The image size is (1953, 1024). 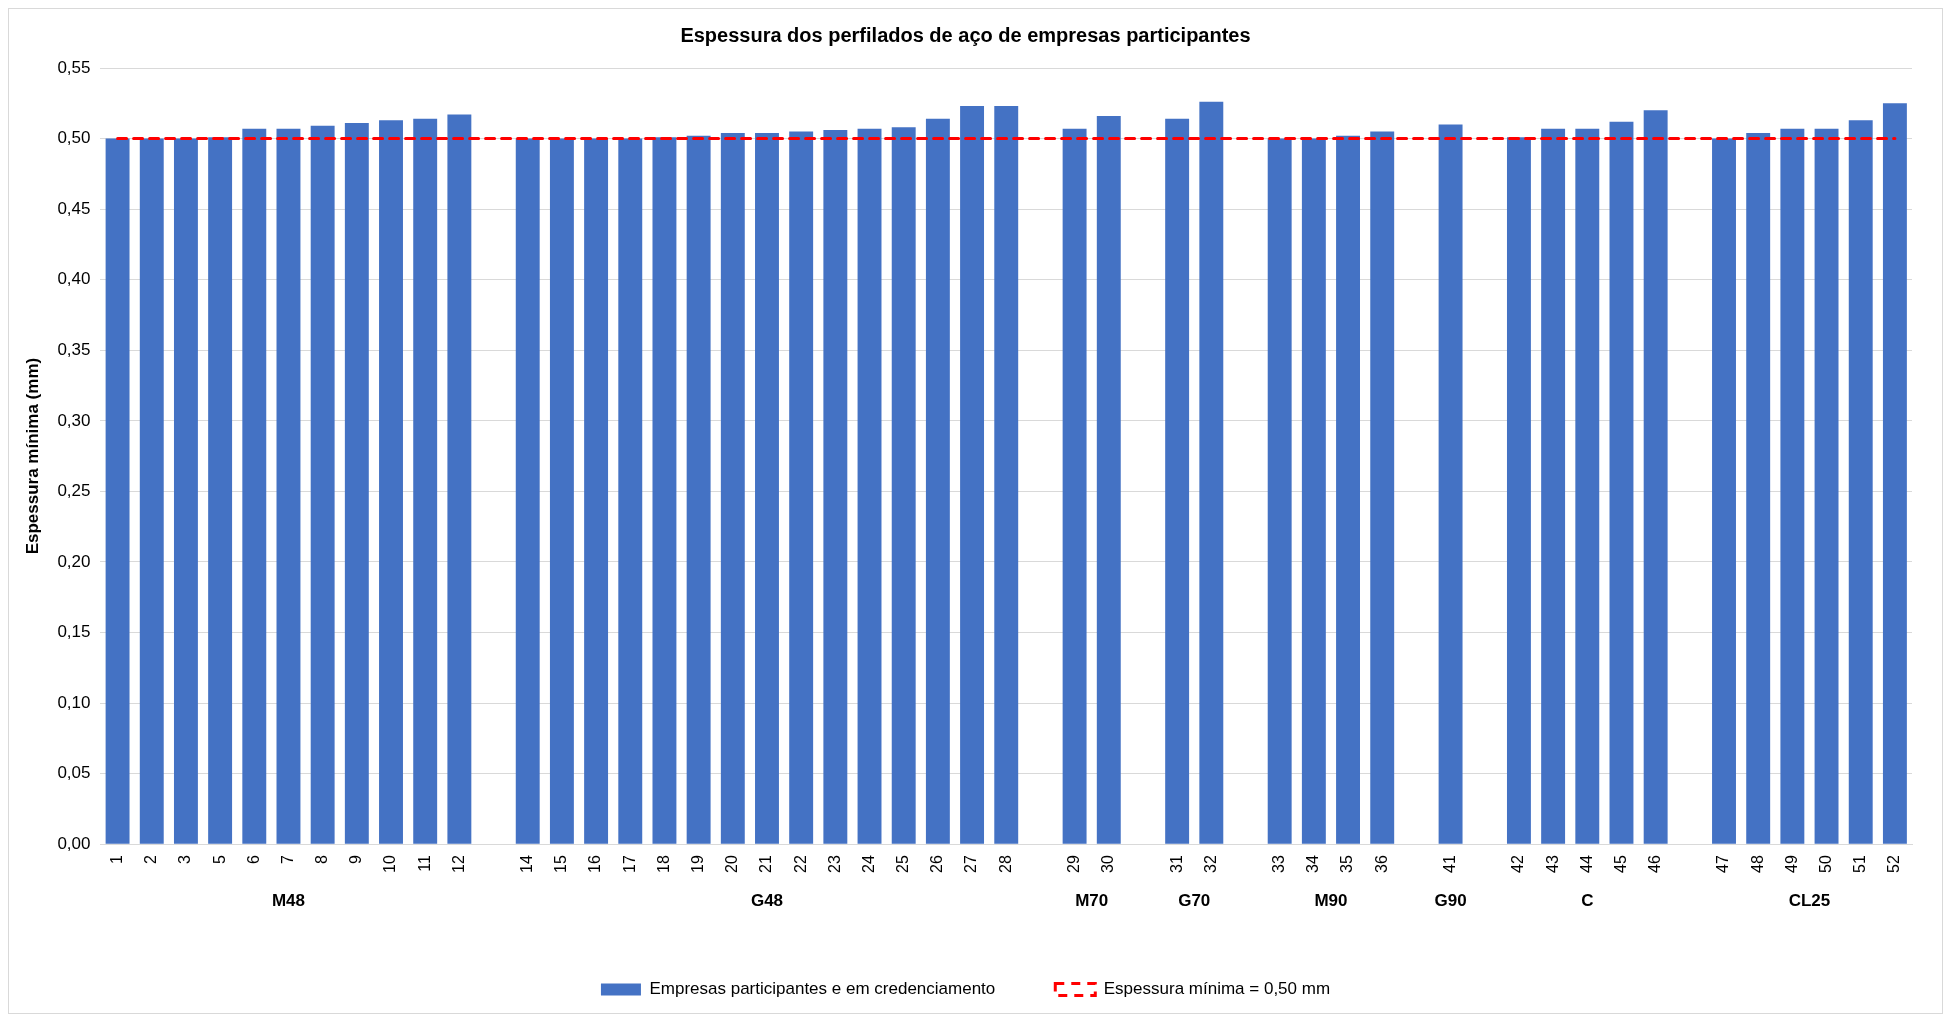 I want to click on x-tick-label: 52, so click(x=1894, y=864).